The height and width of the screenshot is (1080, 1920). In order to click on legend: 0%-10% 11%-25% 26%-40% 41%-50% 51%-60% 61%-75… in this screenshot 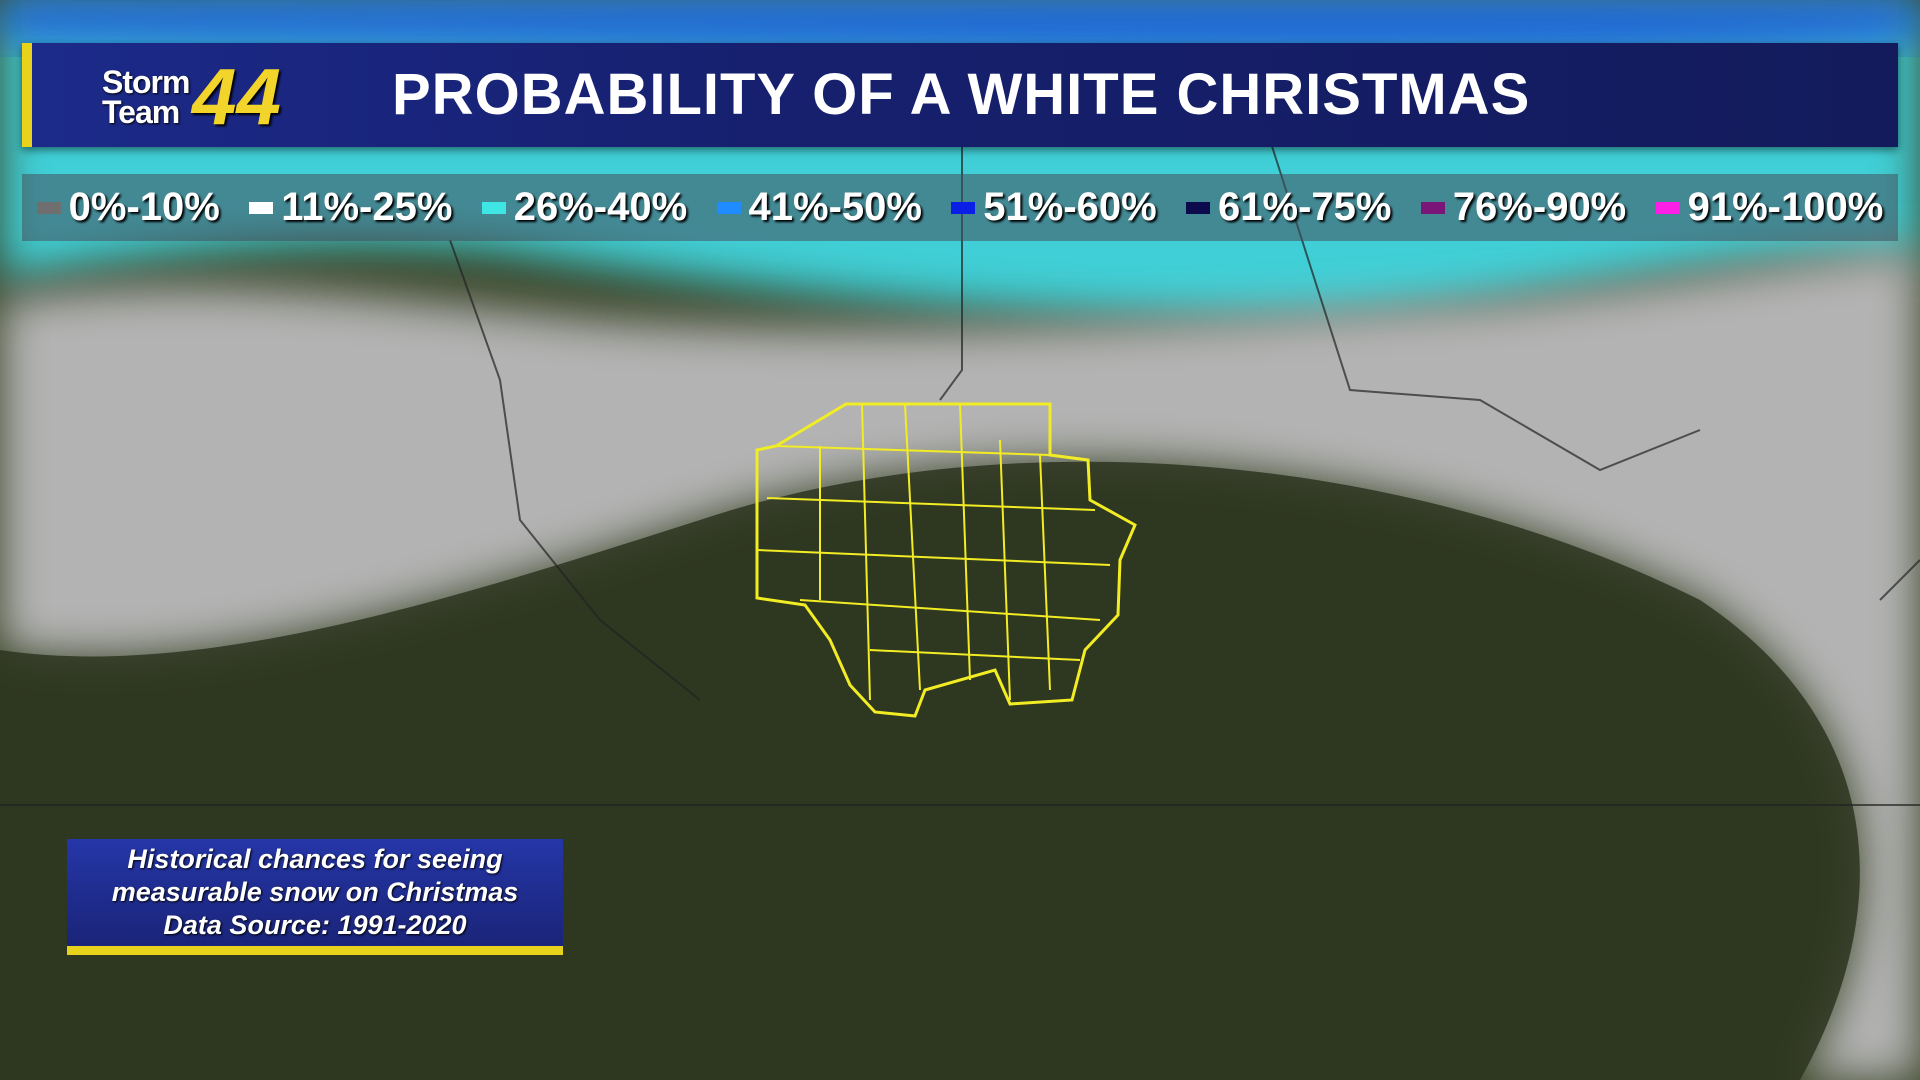, I will do `click(960, 207)`.